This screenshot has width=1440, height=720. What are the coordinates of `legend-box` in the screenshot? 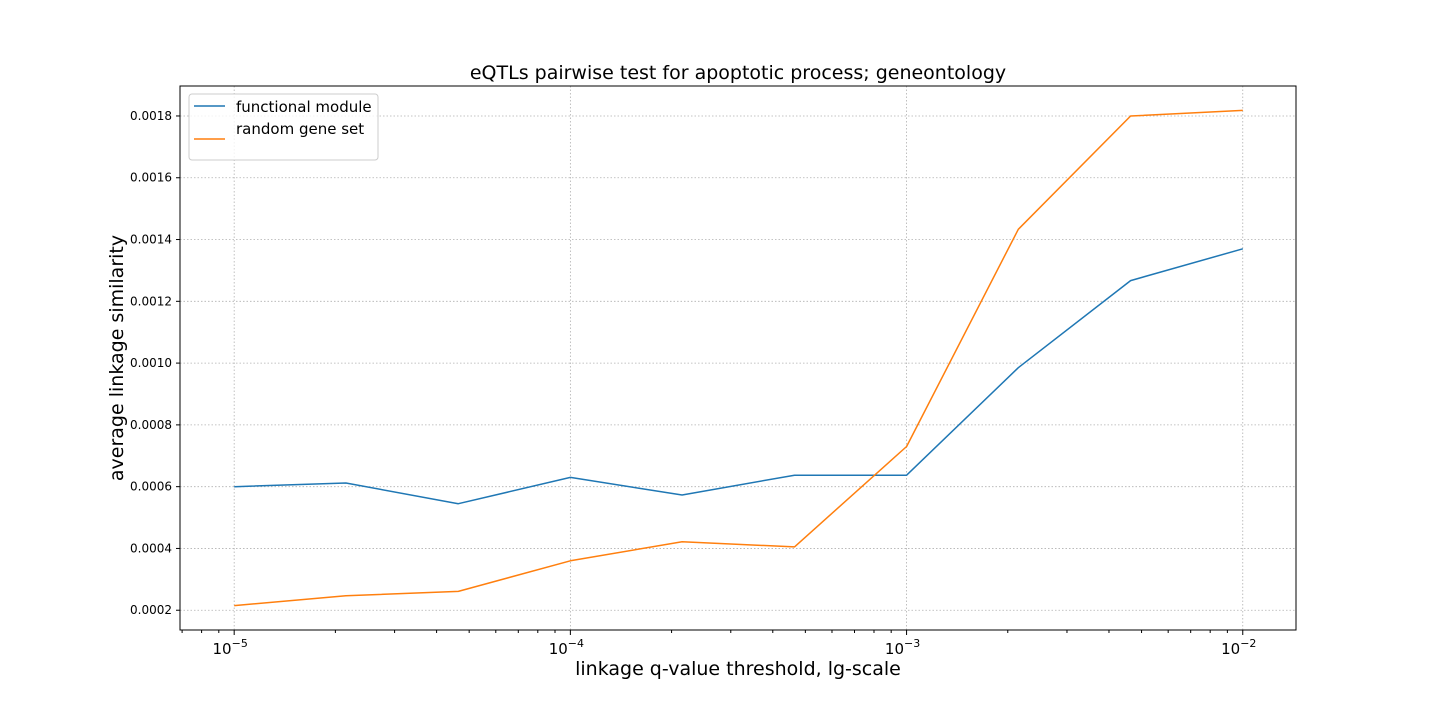 It's located at (283, 127).